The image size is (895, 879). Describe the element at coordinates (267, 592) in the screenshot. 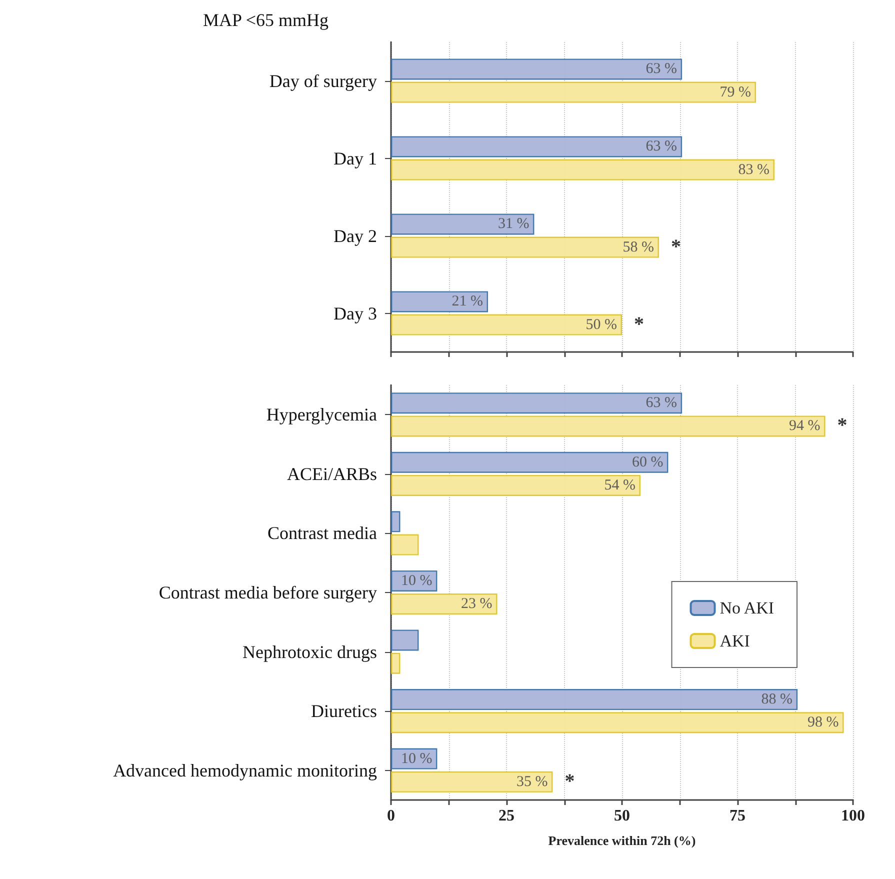

I see `y-tick-label: Contrast media before surgery` at that location.